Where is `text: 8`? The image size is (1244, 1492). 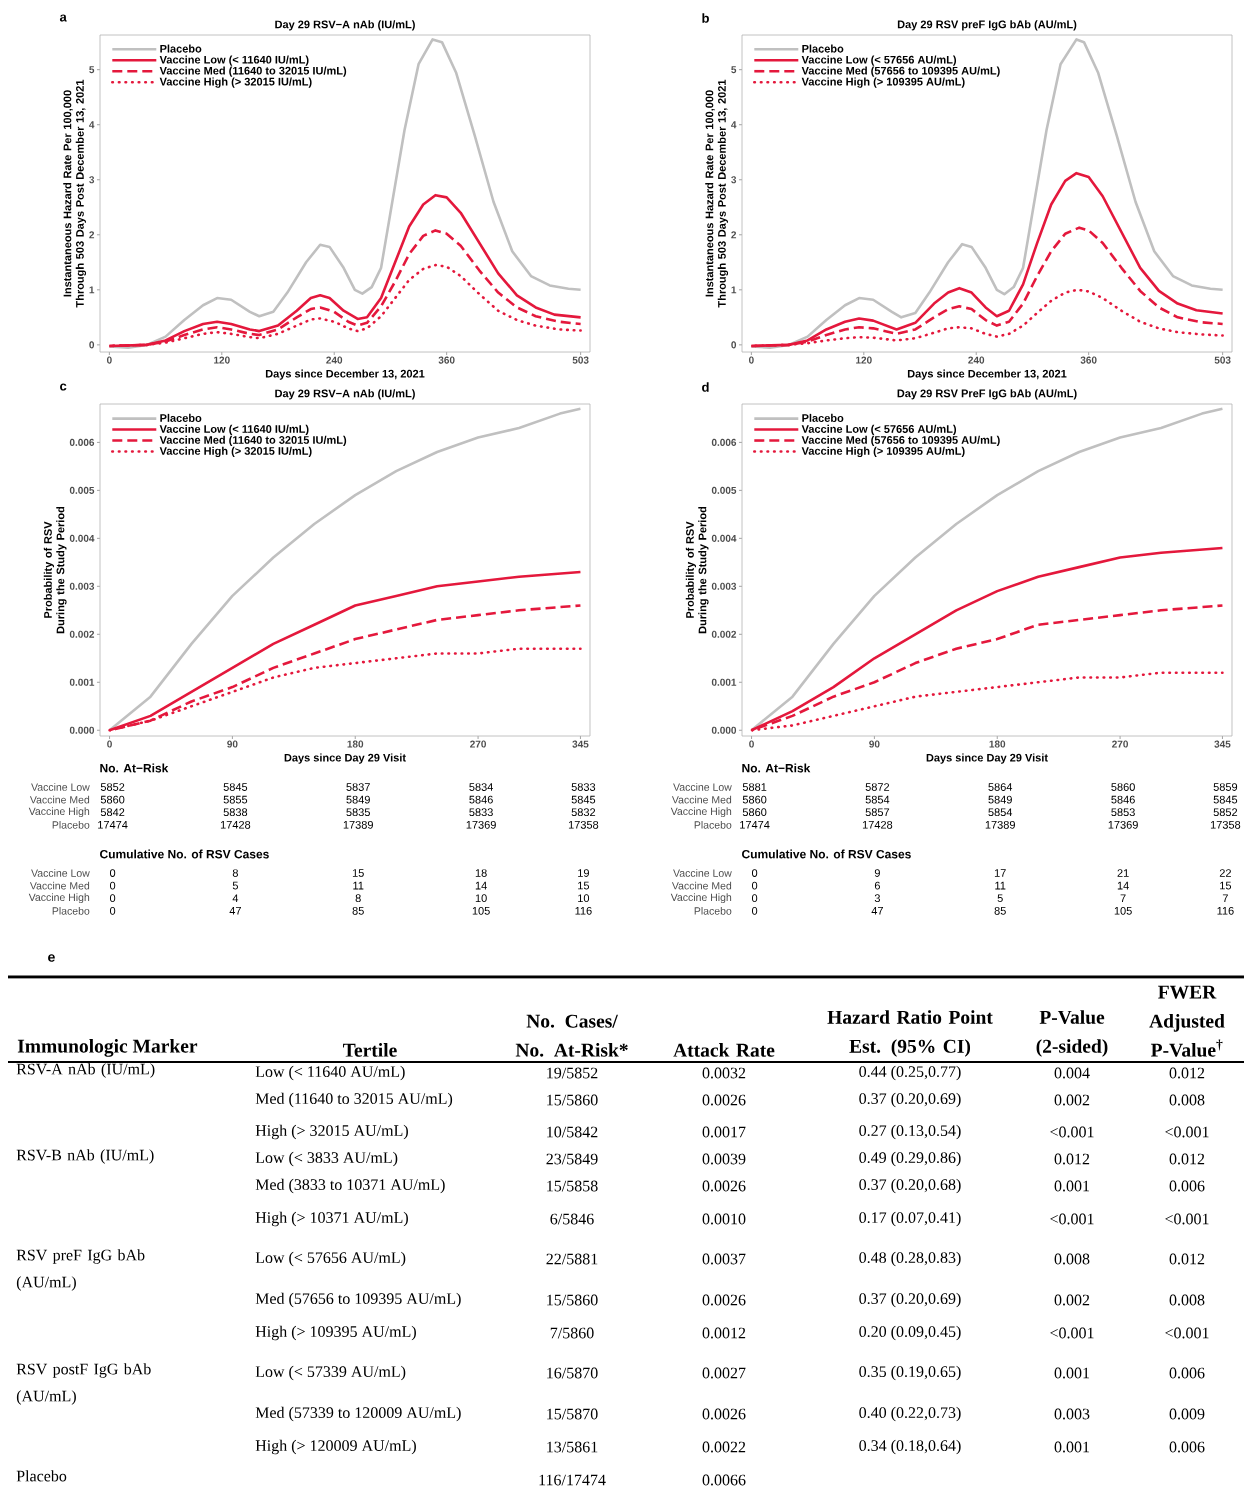 text: 8 is located at coordinates (235, 873).